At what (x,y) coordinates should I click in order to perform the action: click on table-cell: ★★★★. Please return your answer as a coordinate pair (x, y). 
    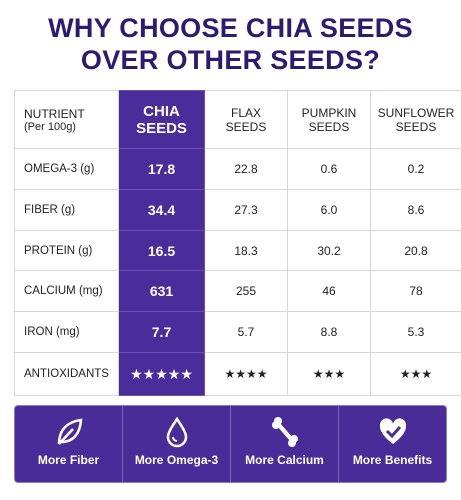
    Looking at the image, I should click on (246, 374).